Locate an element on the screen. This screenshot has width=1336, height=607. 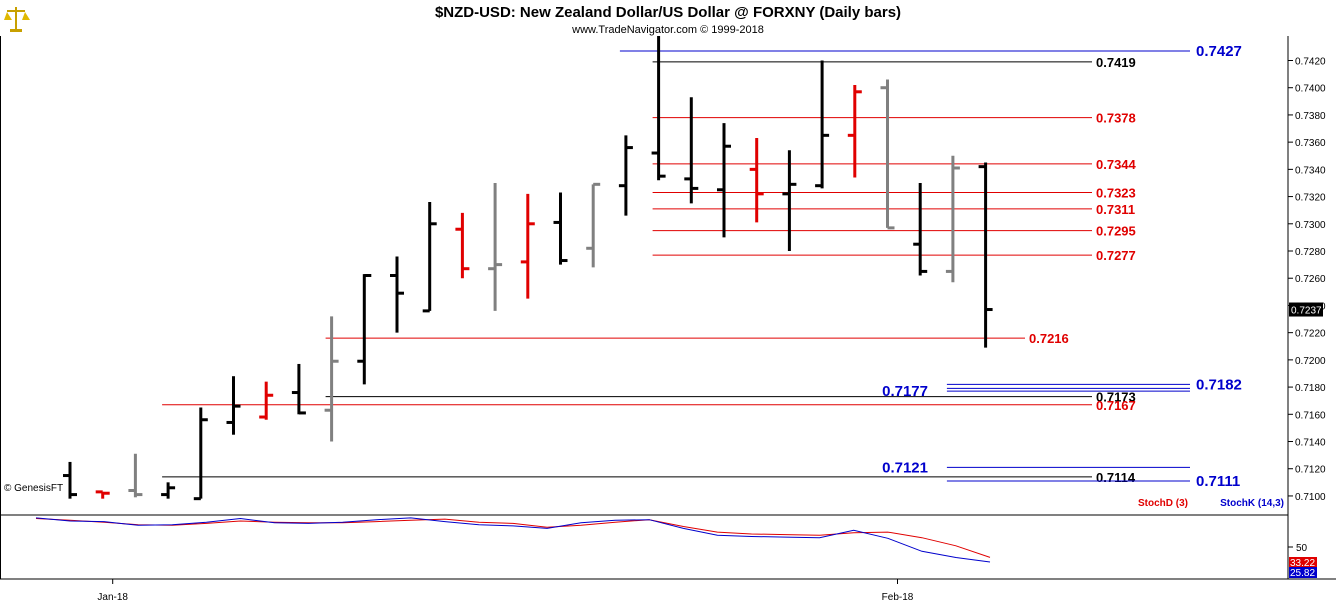
price-tick-label: 0.7300 is located at coordinates (1310, 225).